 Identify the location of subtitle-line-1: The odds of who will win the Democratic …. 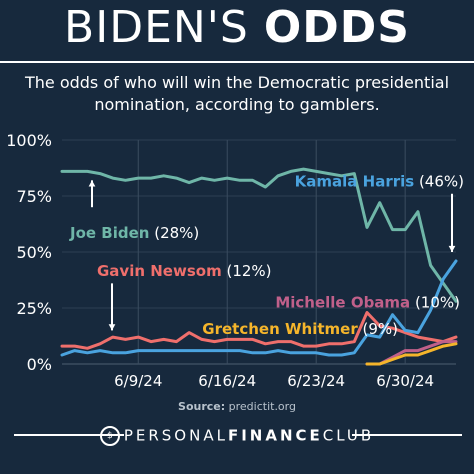
(237, 82).